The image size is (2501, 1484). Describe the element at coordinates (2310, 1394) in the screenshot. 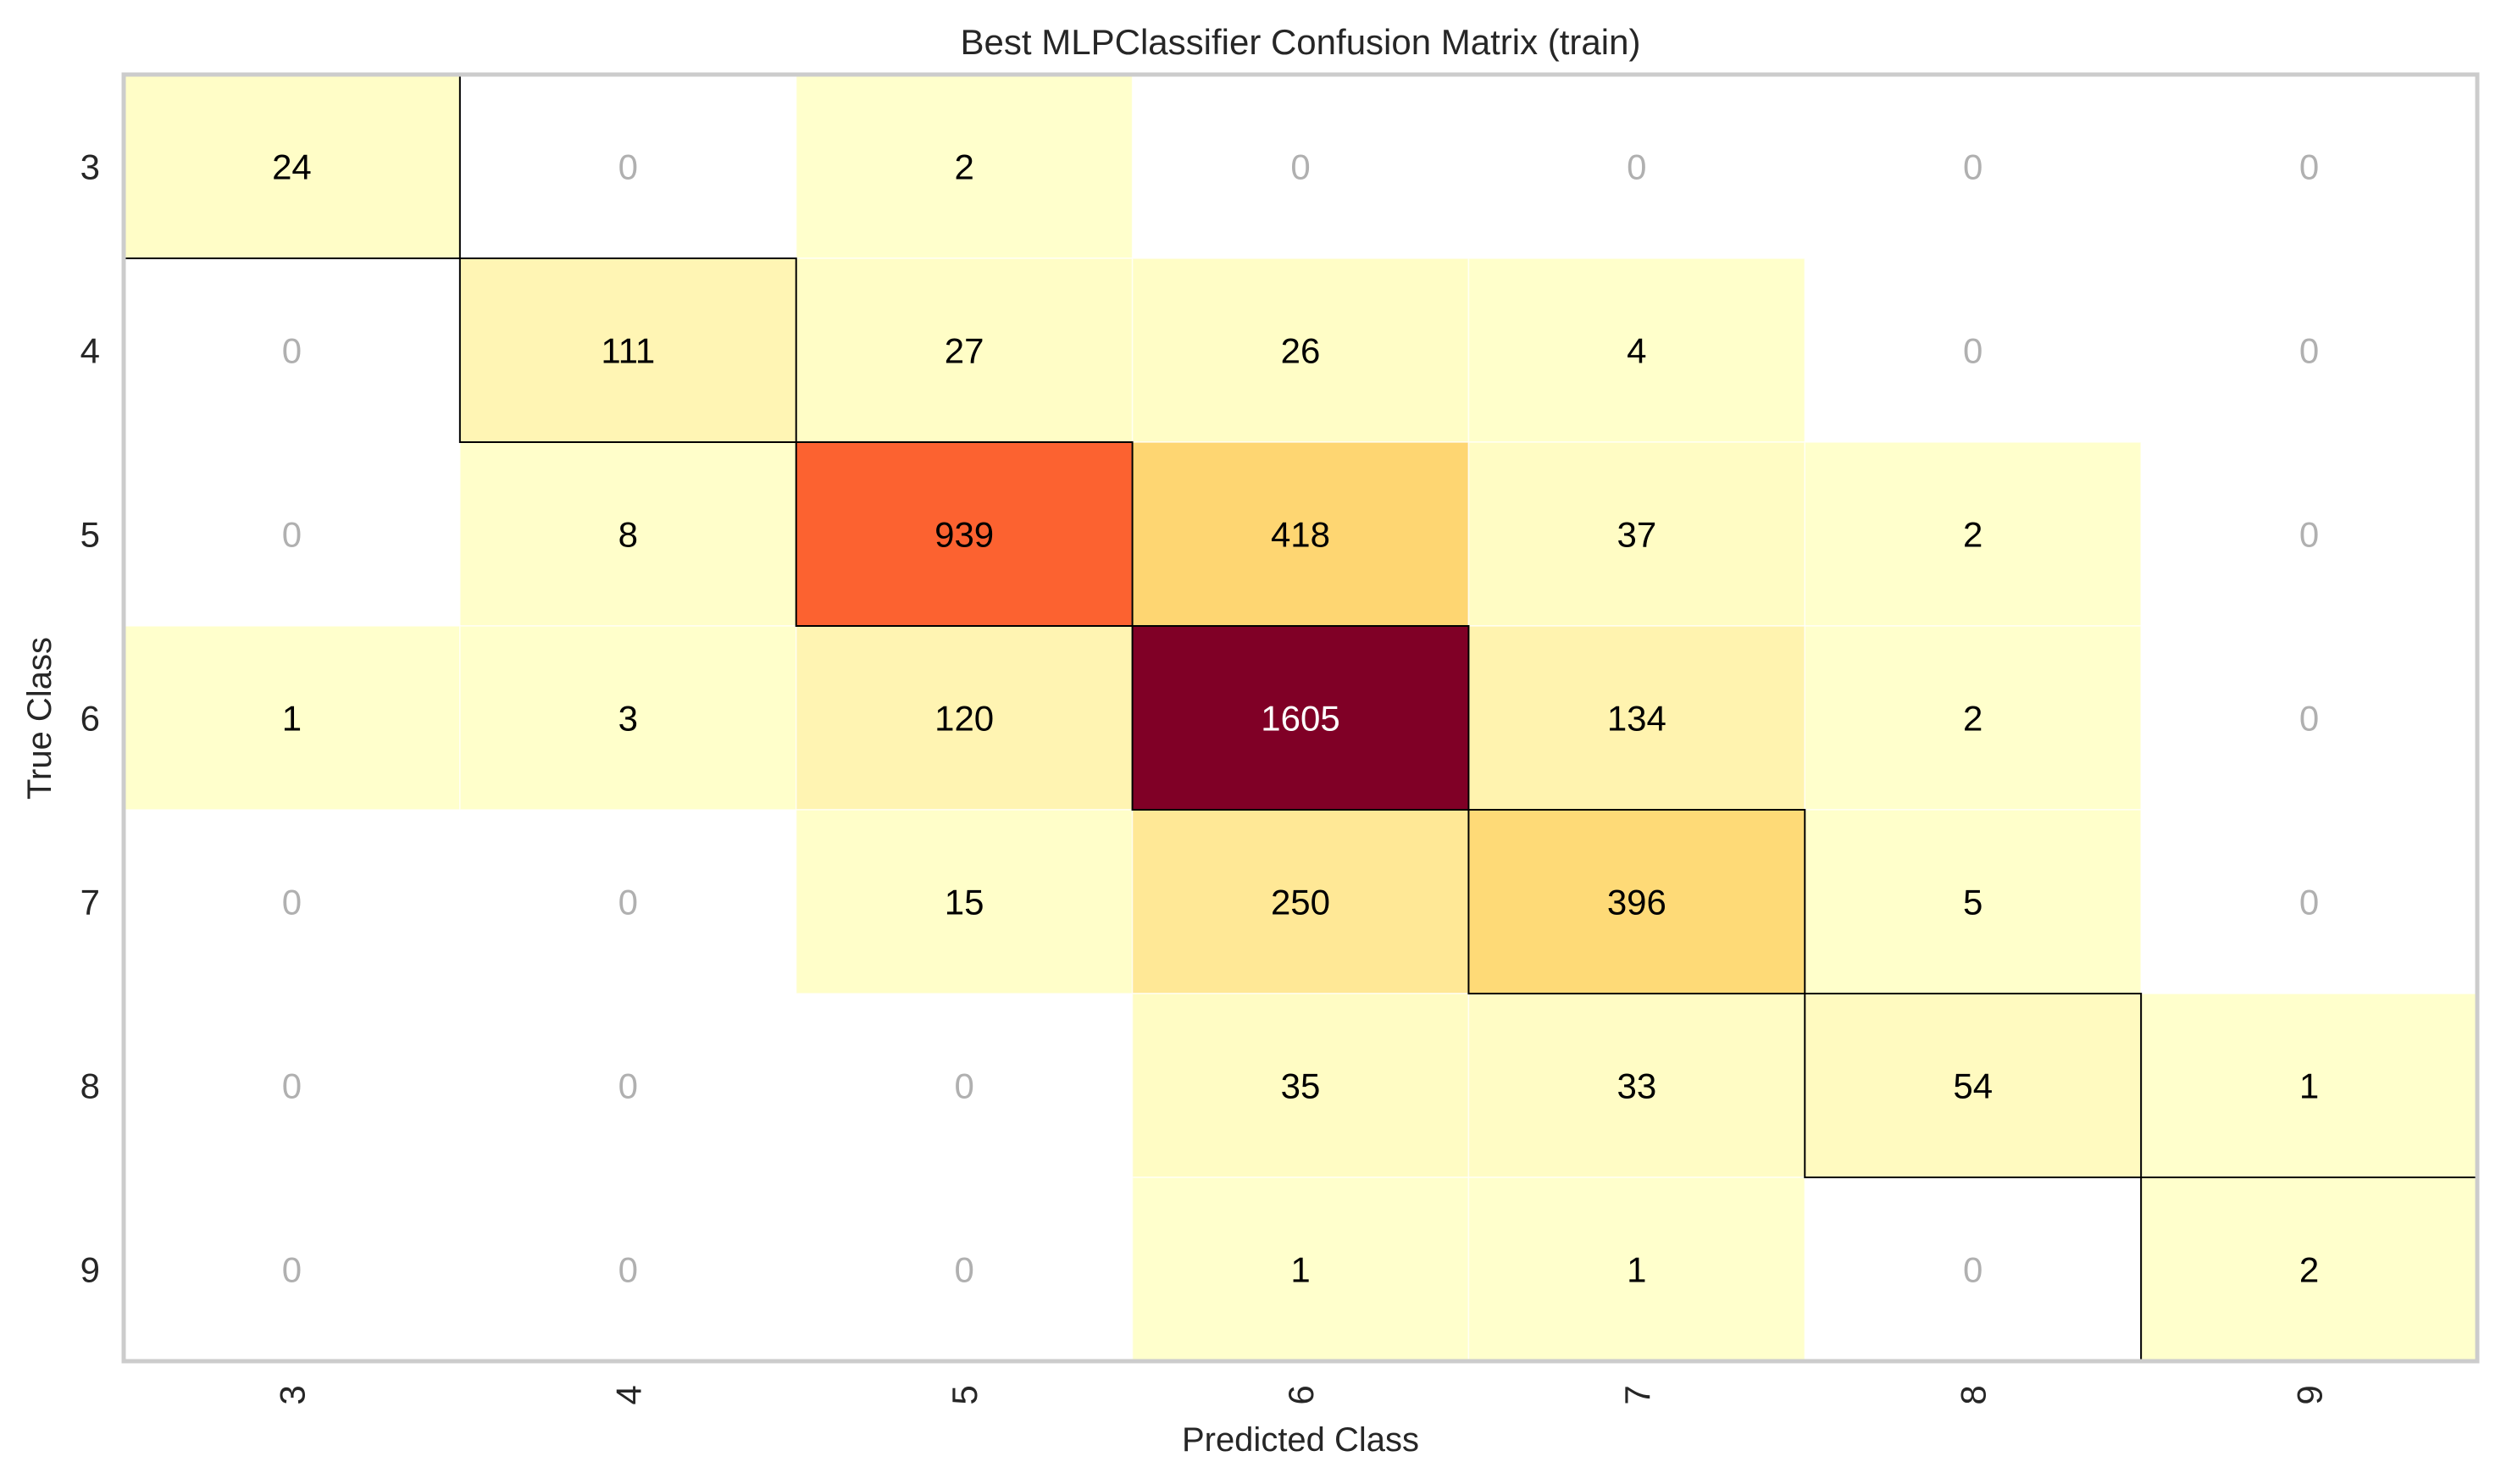

I see `x-tick-label: 9` at that location.